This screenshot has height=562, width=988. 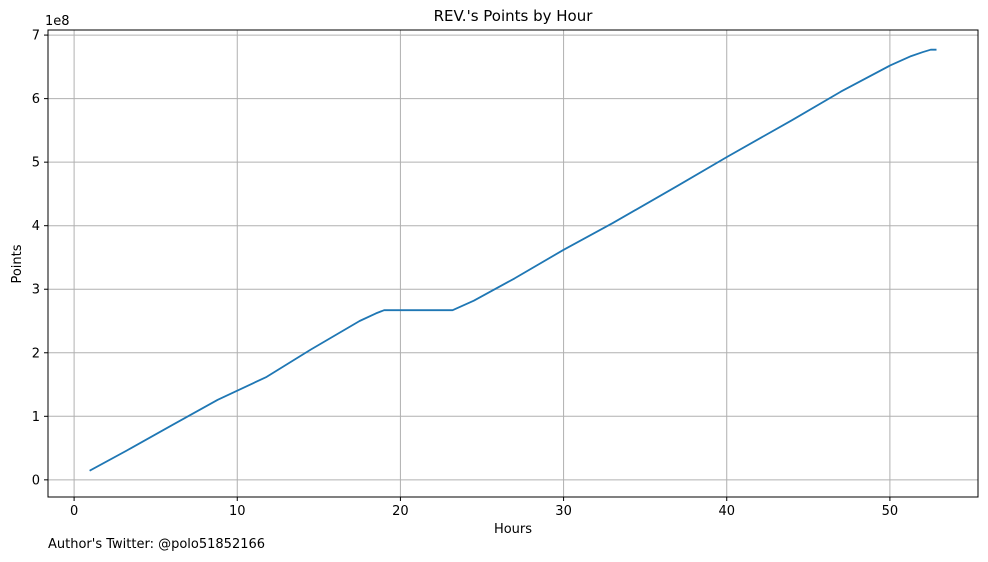 What do you see at coordinates (36, 417) in the screenshot?
I see `y-tick-label: 1` at bounding box center [36, 417].